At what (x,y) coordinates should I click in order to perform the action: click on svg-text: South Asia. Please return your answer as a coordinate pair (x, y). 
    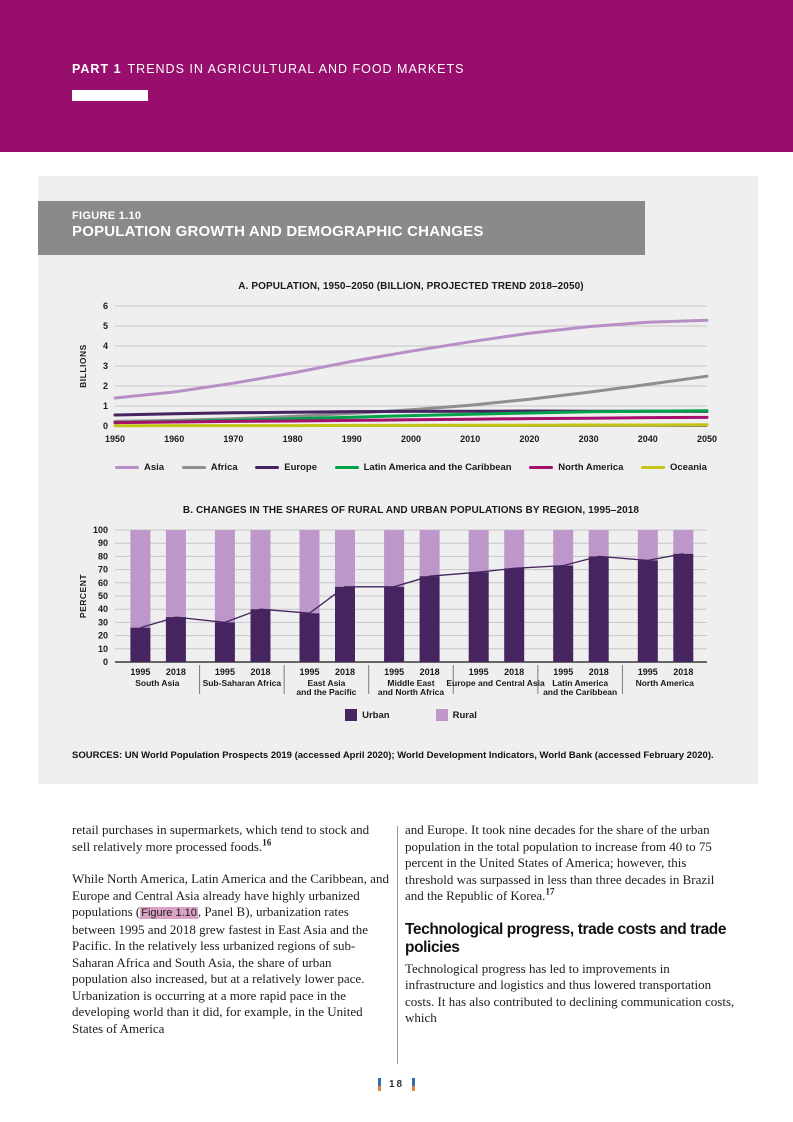
    Looking at the image, I should click on (157, 683).